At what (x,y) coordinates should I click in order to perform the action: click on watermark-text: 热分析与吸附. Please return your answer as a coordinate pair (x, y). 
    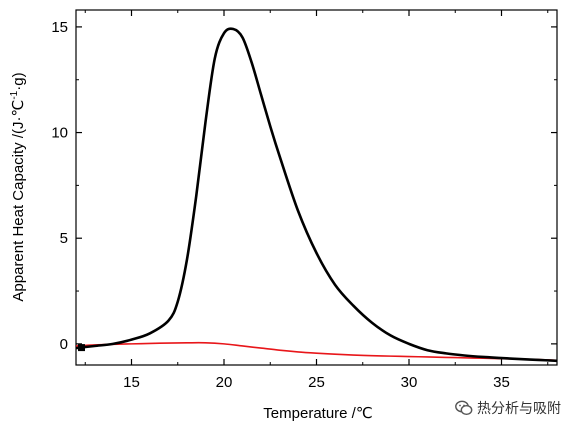
    Looking at the image, I should click on (519, 409).